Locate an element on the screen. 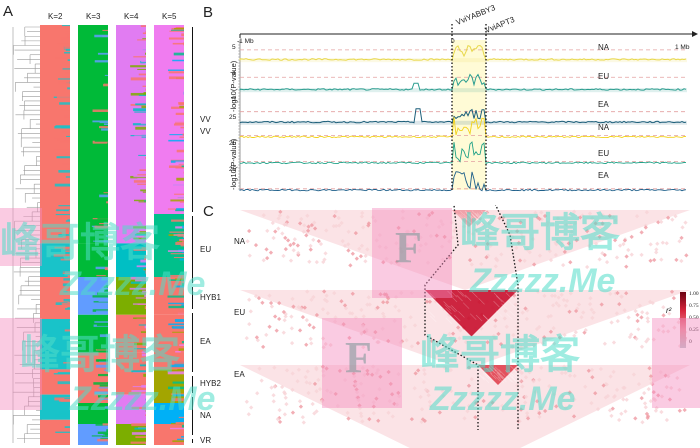  y-tick-label: 5 is located at coordinates (234, 99).